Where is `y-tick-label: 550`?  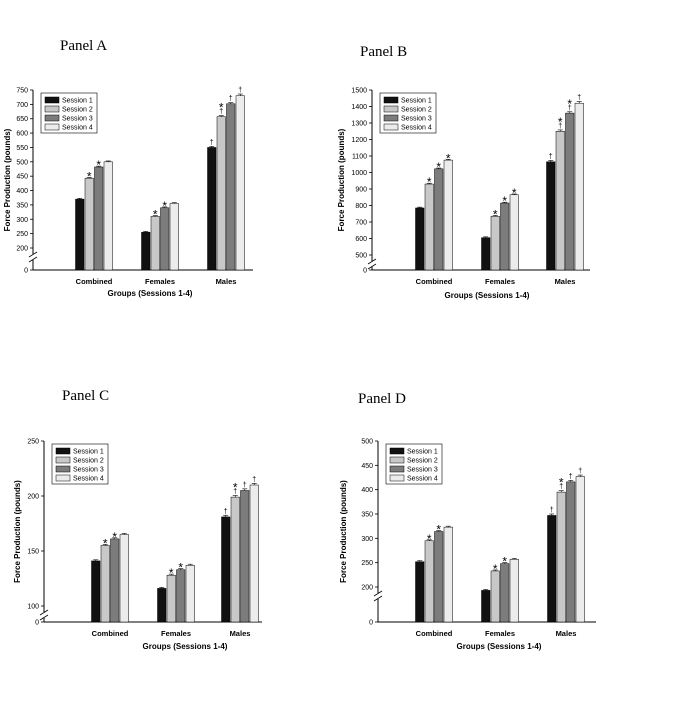 y-tick-label: 550 is located at coordinates (22, 148).